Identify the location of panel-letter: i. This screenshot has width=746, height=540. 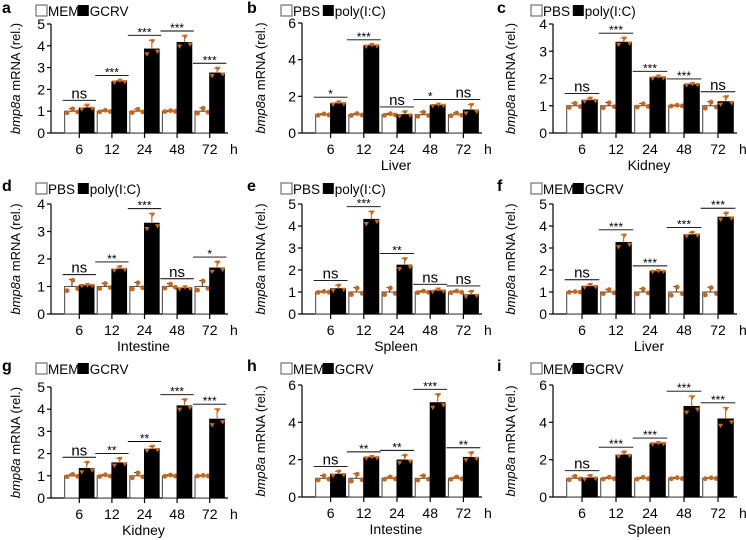
(499, 366).